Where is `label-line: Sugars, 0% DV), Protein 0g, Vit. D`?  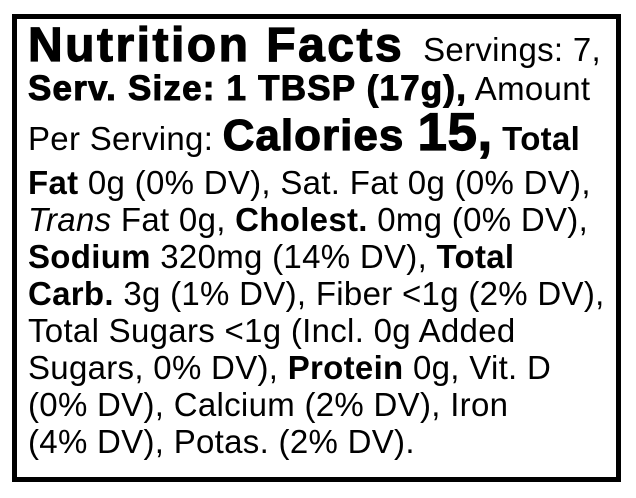 label-line: Sugars, 0% DV), Protein 0g, Vit. D is located at coordinates (319, 367).